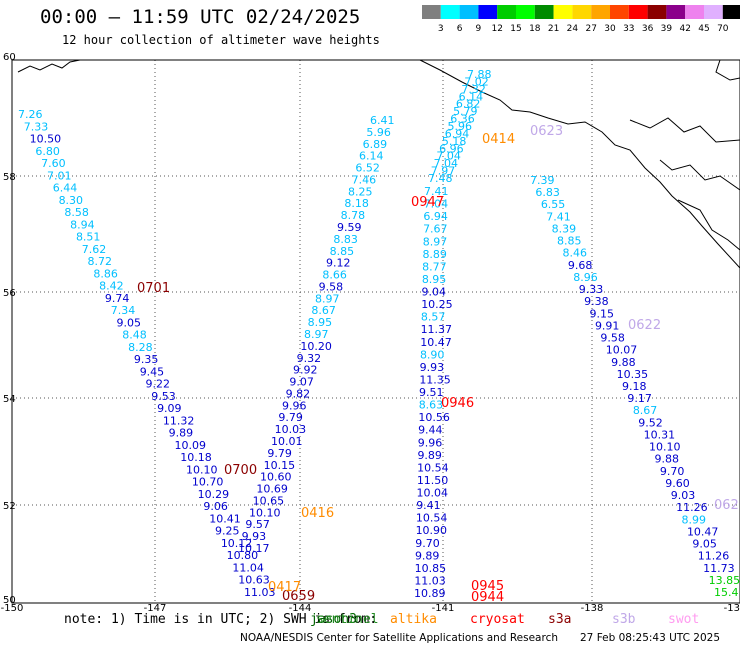  Describe the element at coordinates (349, 227) in the screenshot. I see `wave-height-value: 9.59` at that location.